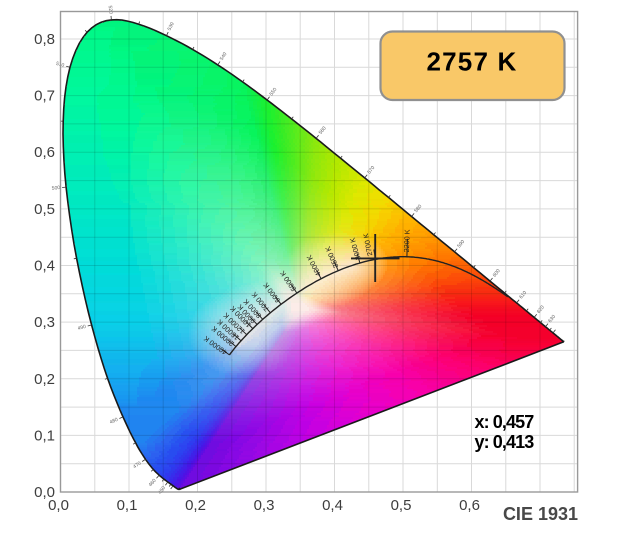 This screenshot has height=550, width=620. What do you see at coordinates (540, 514) in the screenshot?
I see `svg-text: CIE 1931` at bounding box center [540, 514].